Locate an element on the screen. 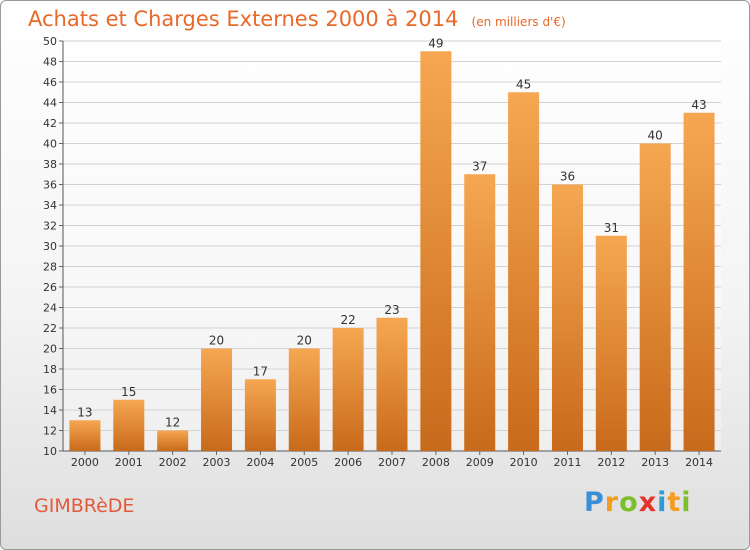 Image resolution: width=750 pixels, height=550 pixels. logo-letter: o is located at coordinates (629, 502).